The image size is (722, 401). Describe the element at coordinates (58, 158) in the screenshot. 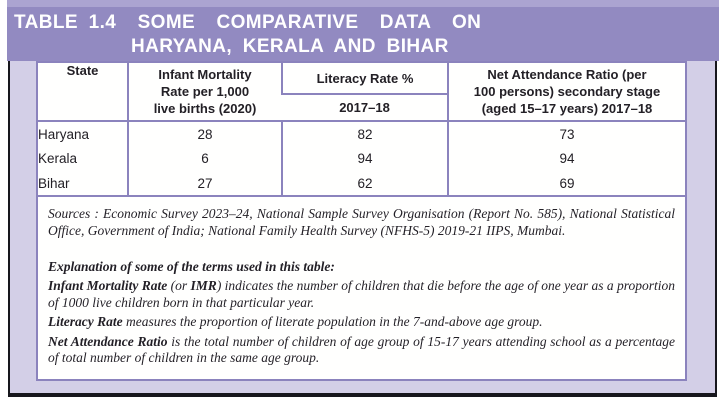

I see `cell-state-name: Kerala` at that location.